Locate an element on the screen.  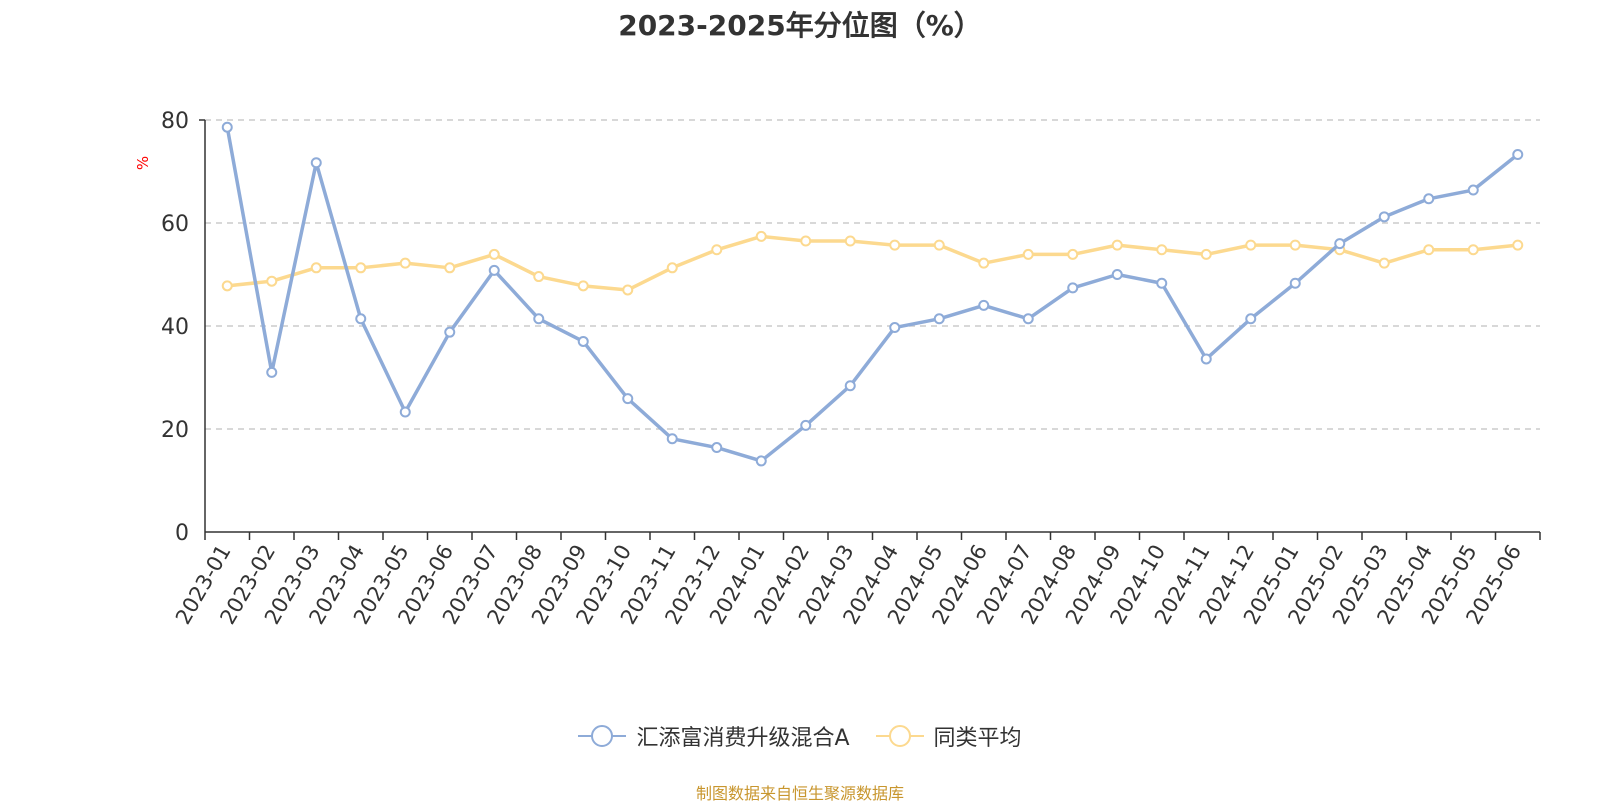
legend-swatch-fund is located at coordinates (602, 736).